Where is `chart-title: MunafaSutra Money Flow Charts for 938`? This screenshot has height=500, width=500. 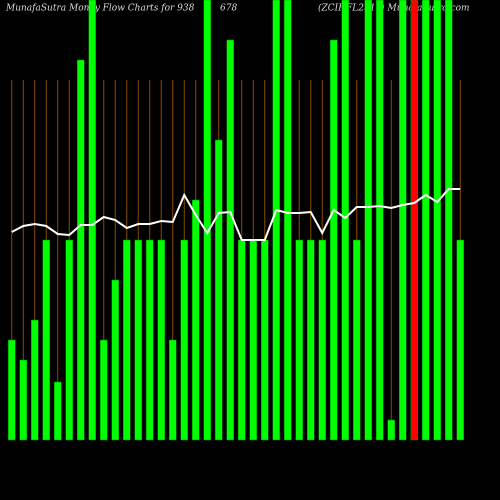
chart-title: MunafaSutra Money Flow Charts for 938 is located at coordinates (100, 9).